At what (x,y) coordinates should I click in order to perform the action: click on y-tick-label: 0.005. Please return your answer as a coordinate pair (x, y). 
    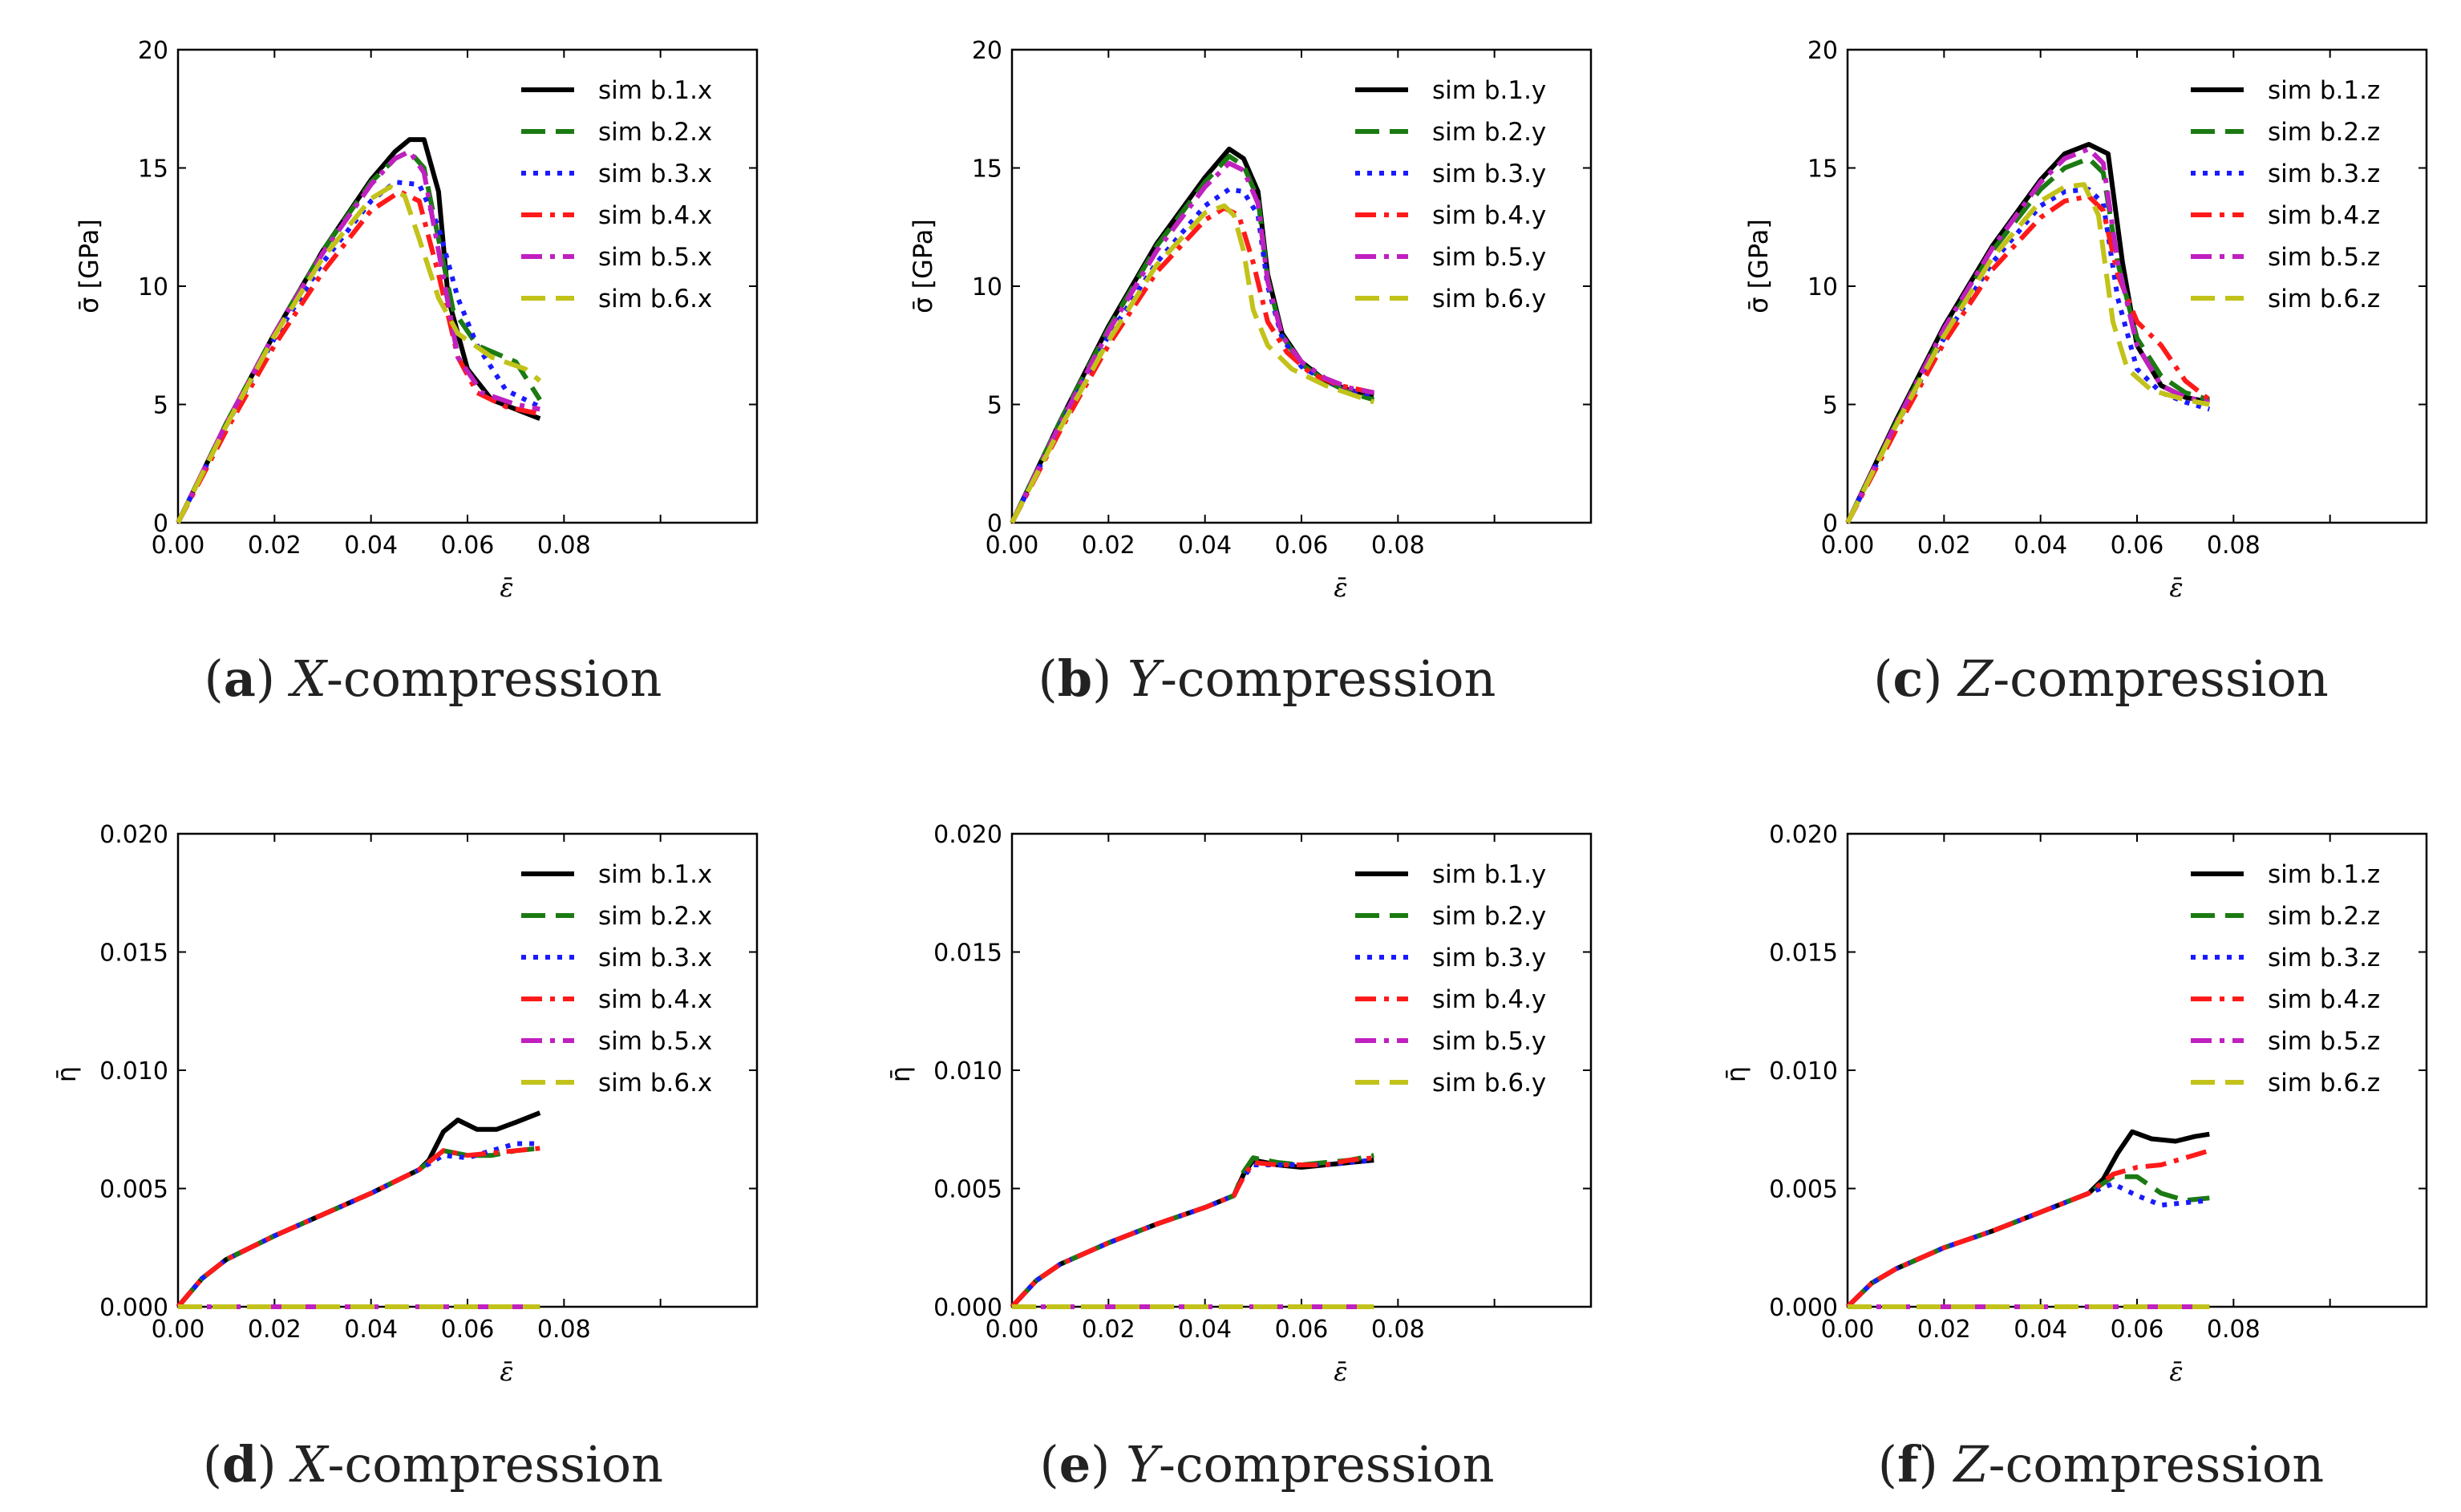
    Looking at the image, I should click on (967, 1190).